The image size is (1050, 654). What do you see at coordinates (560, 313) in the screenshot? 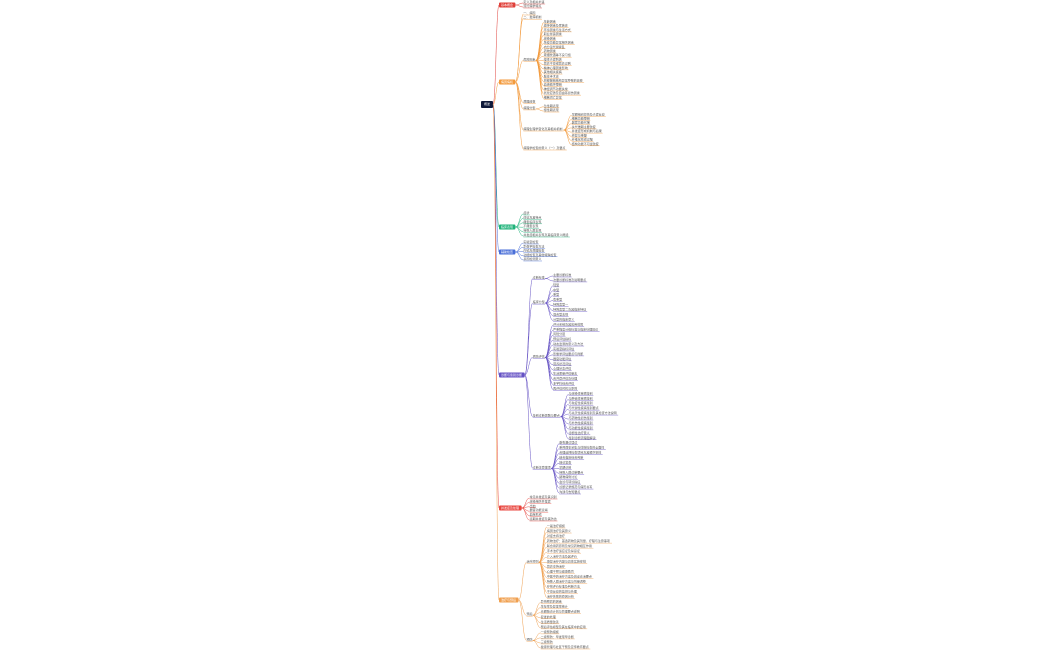
I see `node-label: 混合型表现` at bounding box center [560, 313].